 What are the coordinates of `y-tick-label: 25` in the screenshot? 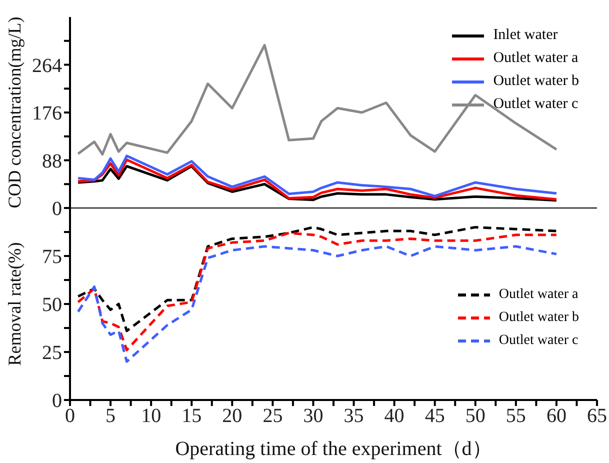 It's located at (52, 353).